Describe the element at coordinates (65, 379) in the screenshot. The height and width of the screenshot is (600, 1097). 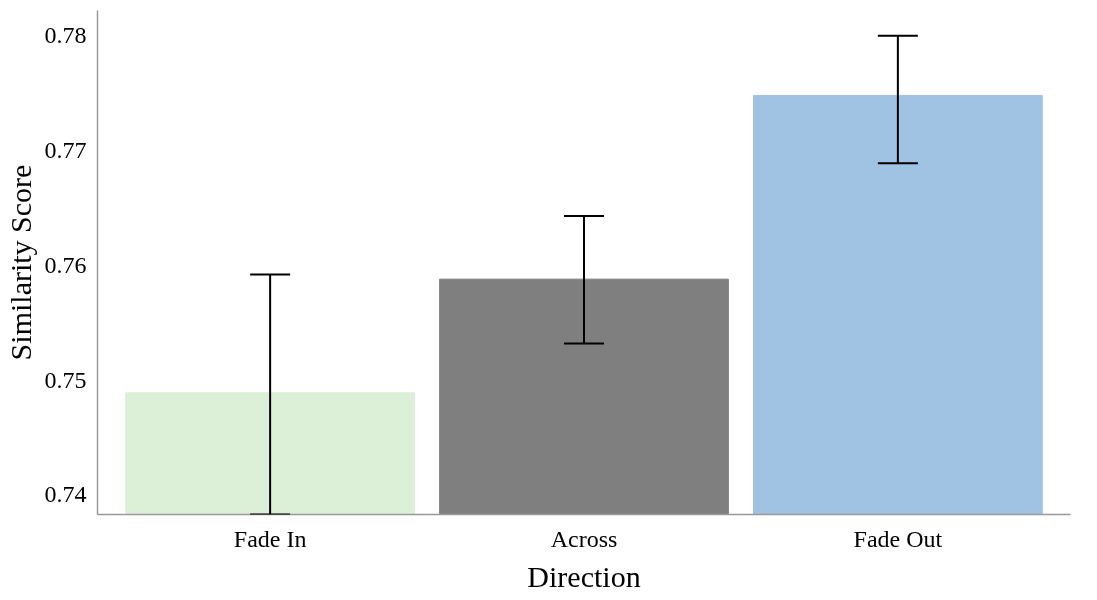
I see `y-tick-label: 0.75` at that location.